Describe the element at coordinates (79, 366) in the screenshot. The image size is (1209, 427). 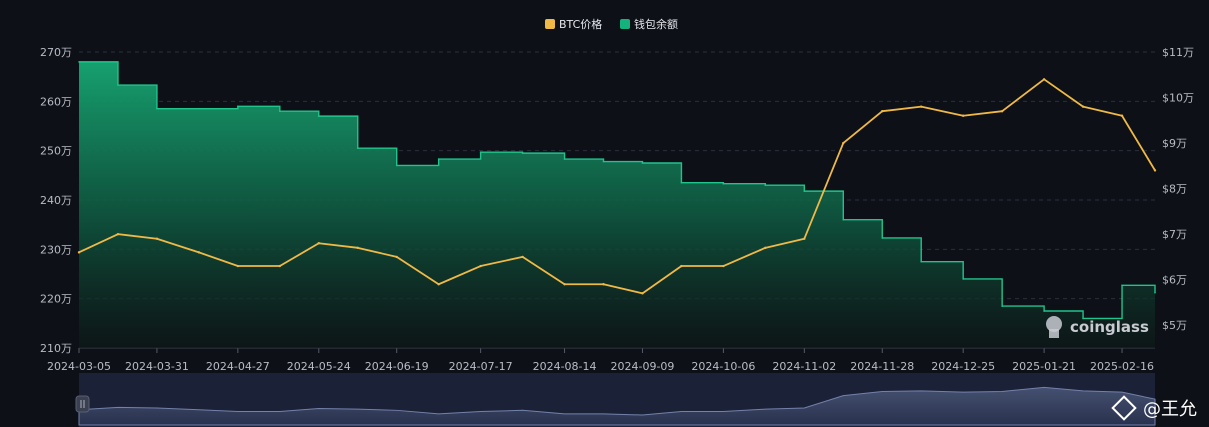
I see `x-tick-label: 2024-03-05` at that location.